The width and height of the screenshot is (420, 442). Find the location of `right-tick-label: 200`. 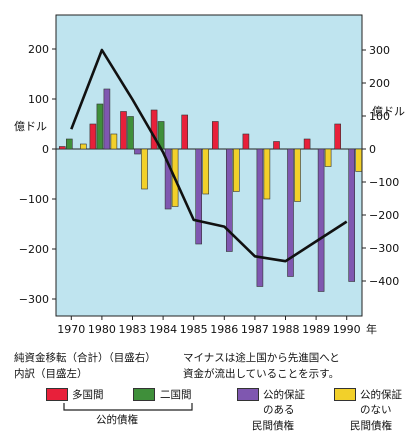

right-tick-label: 200 is located at coordinates (379, 83).